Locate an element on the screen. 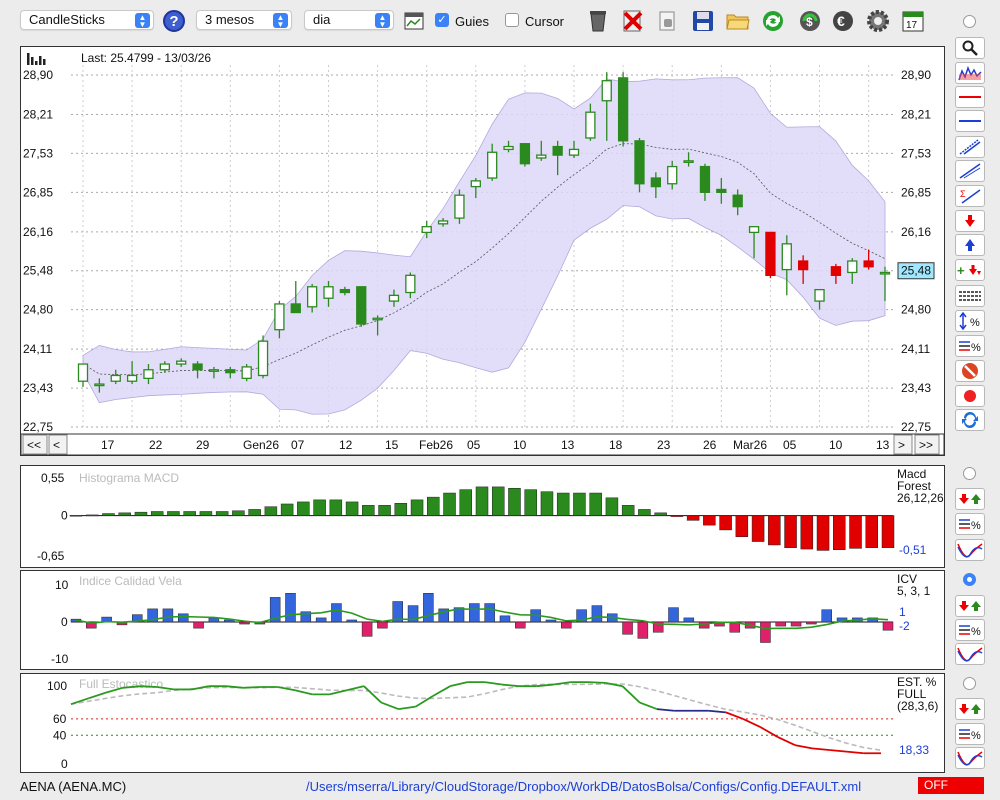 The image size is (1000, 800). cursor-checkbox is located at coordinates (512, 20).